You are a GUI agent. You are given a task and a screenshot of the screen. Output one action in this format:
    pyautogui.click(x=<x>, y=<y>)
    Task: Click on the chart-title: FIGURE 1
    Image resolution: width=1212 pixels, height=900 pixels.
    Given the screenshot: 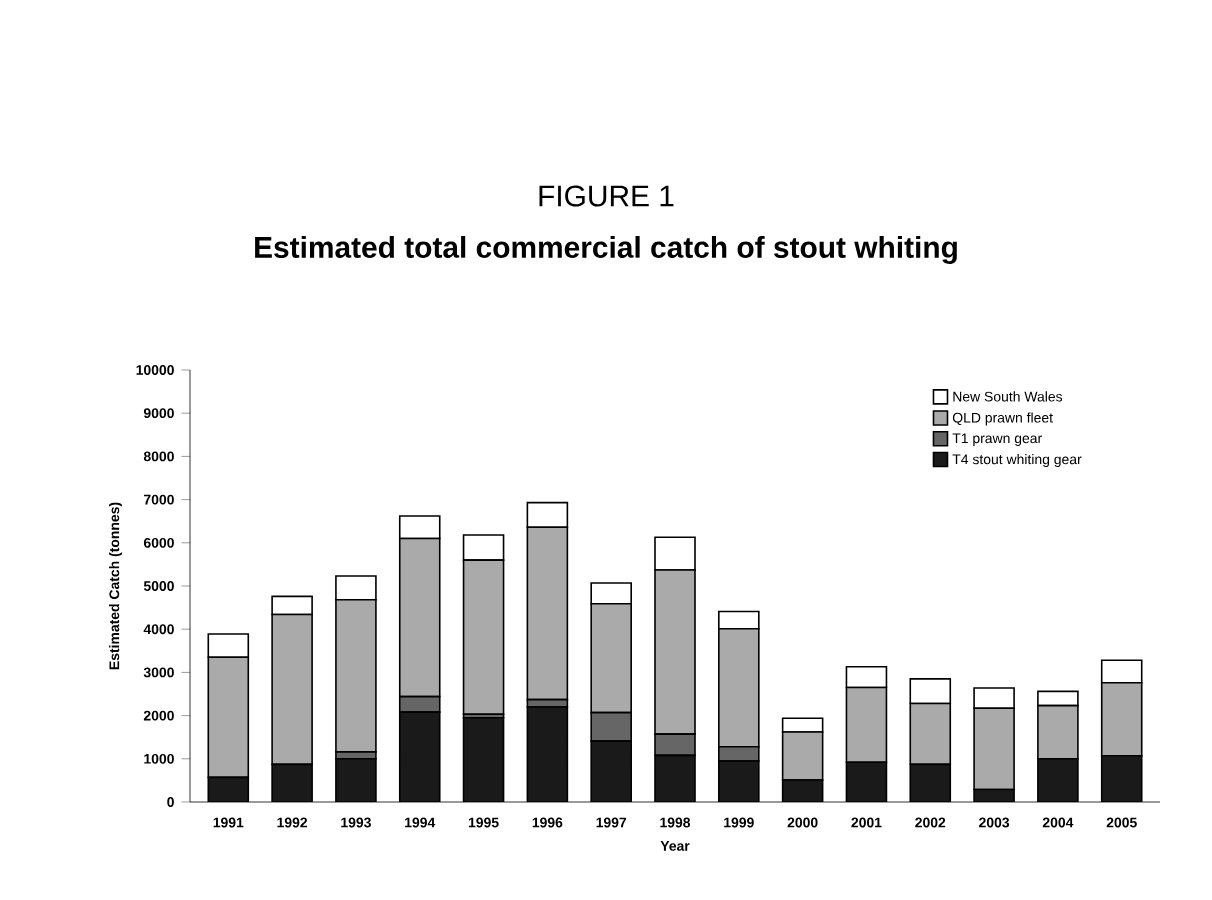 What is the action you would take?
    pyautogui.click(x=606, y=196)
    